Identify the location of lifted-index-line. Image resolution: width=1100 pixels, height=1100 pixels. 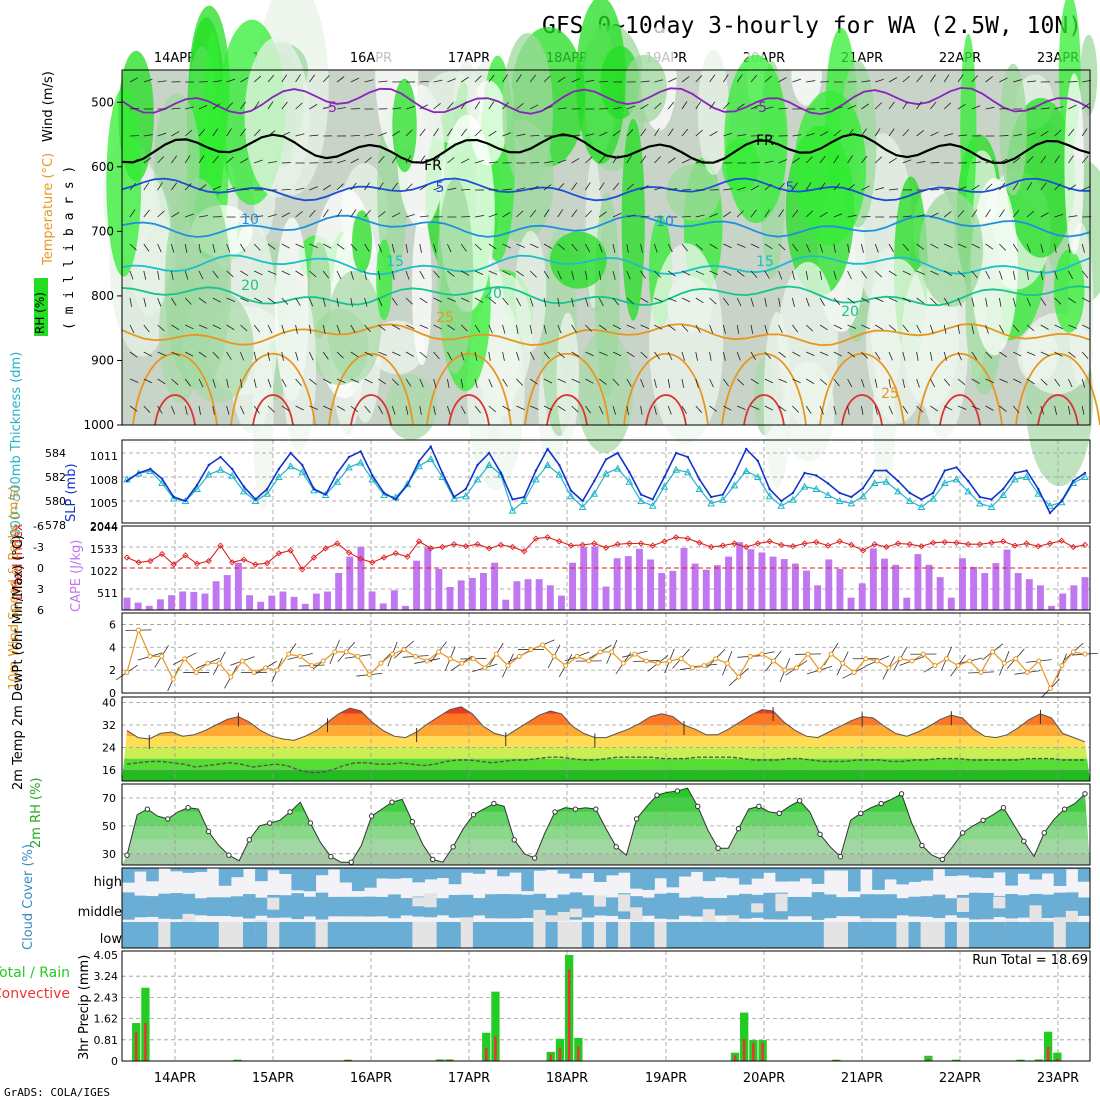
(606, 553).